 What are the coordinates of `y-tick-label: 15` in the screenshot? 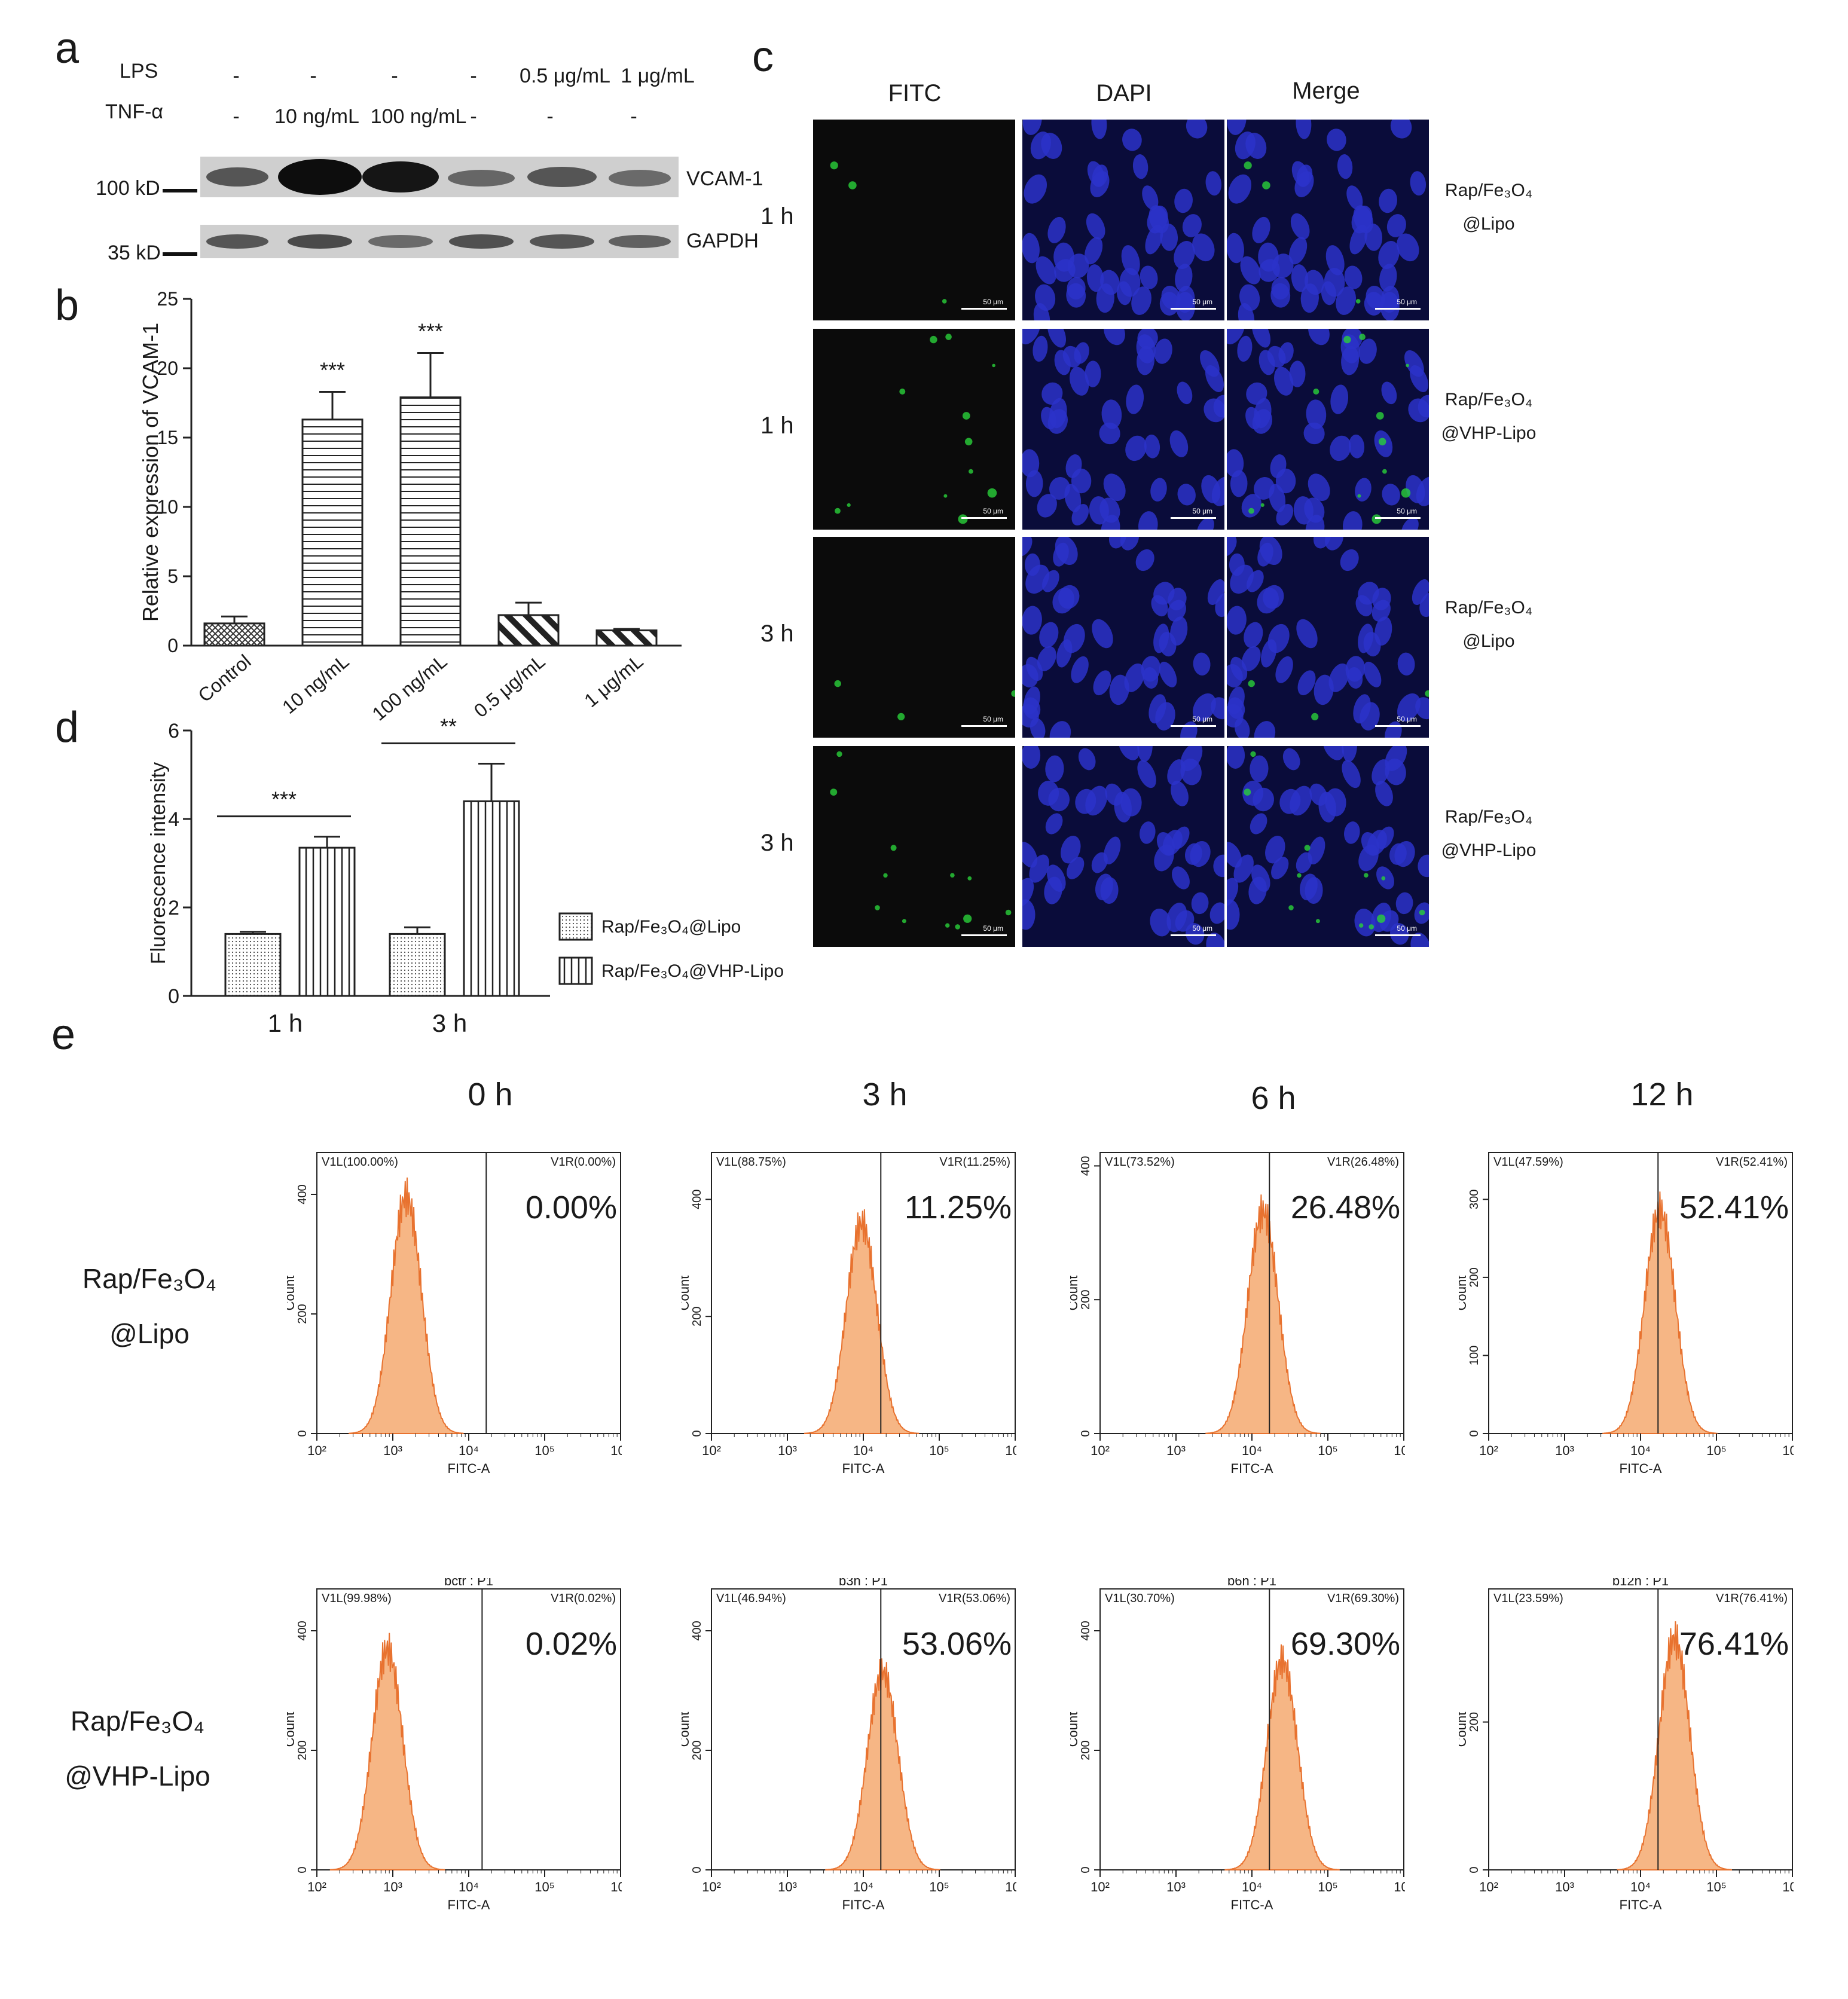 It's located at (167, 437).